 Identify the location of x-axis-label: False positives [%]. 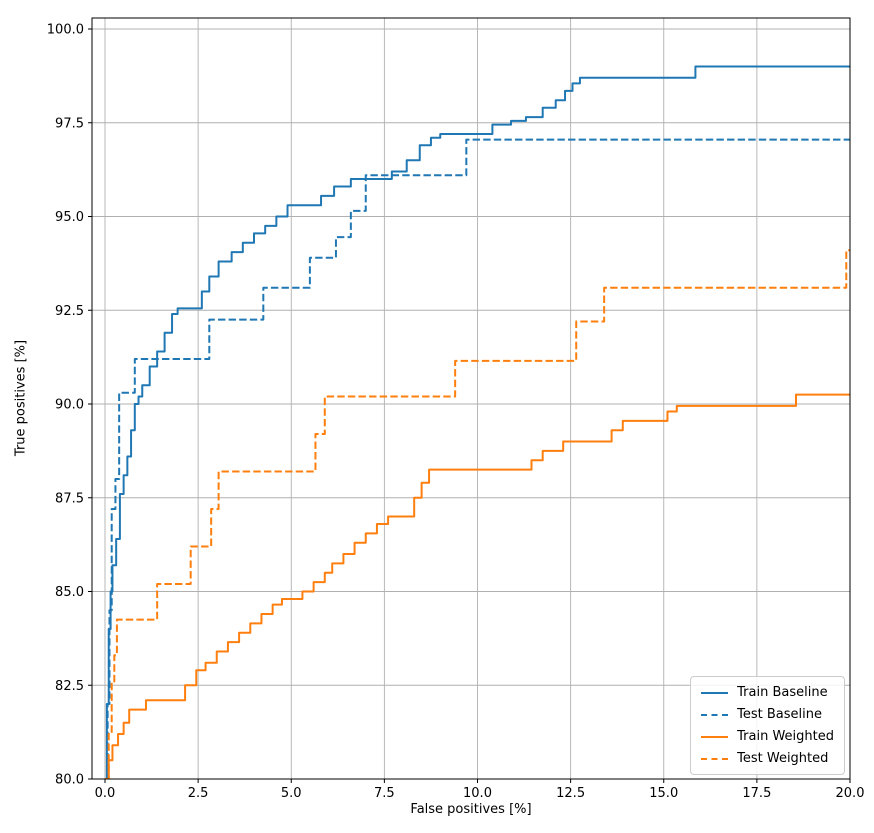
(471, 809).